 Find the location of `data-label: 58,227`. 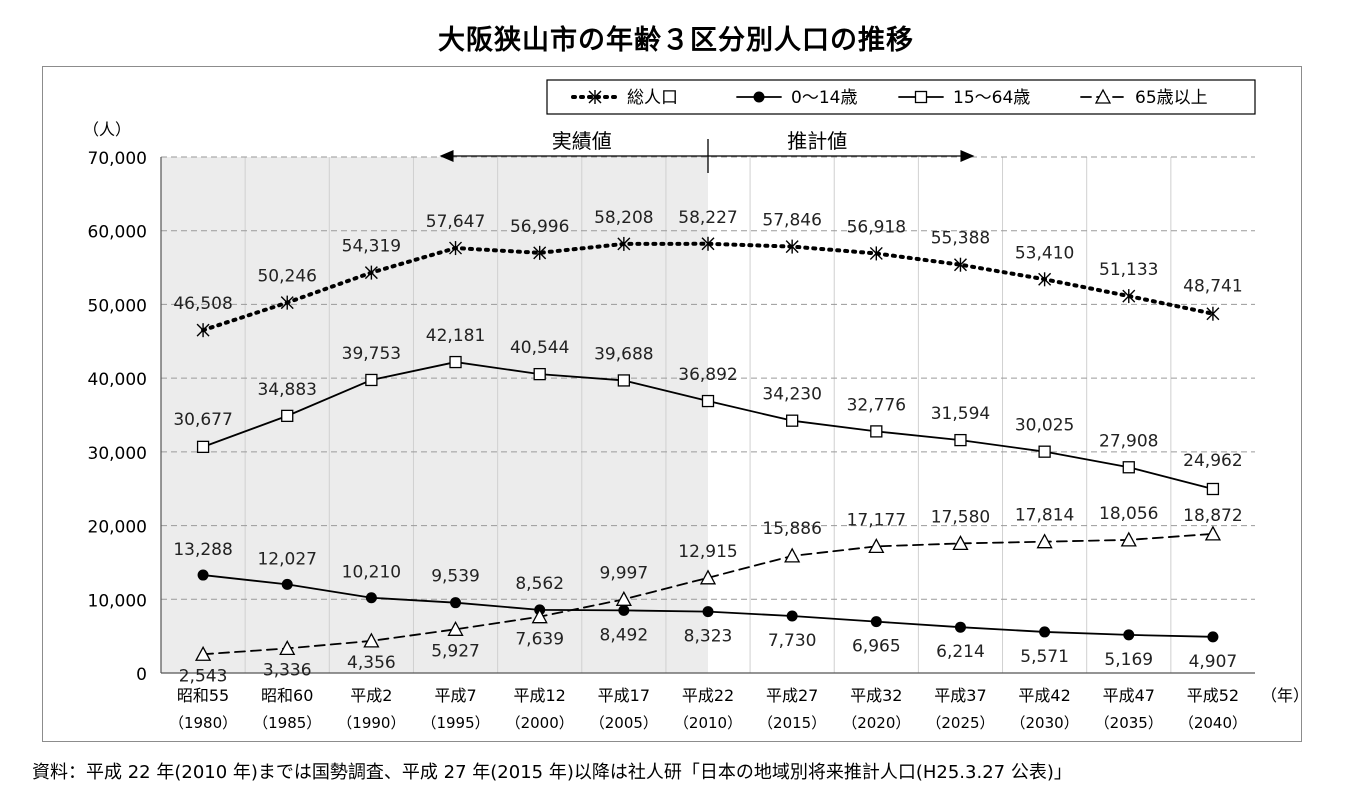

data-label: 58,227 is located at coordinates (707, 218).